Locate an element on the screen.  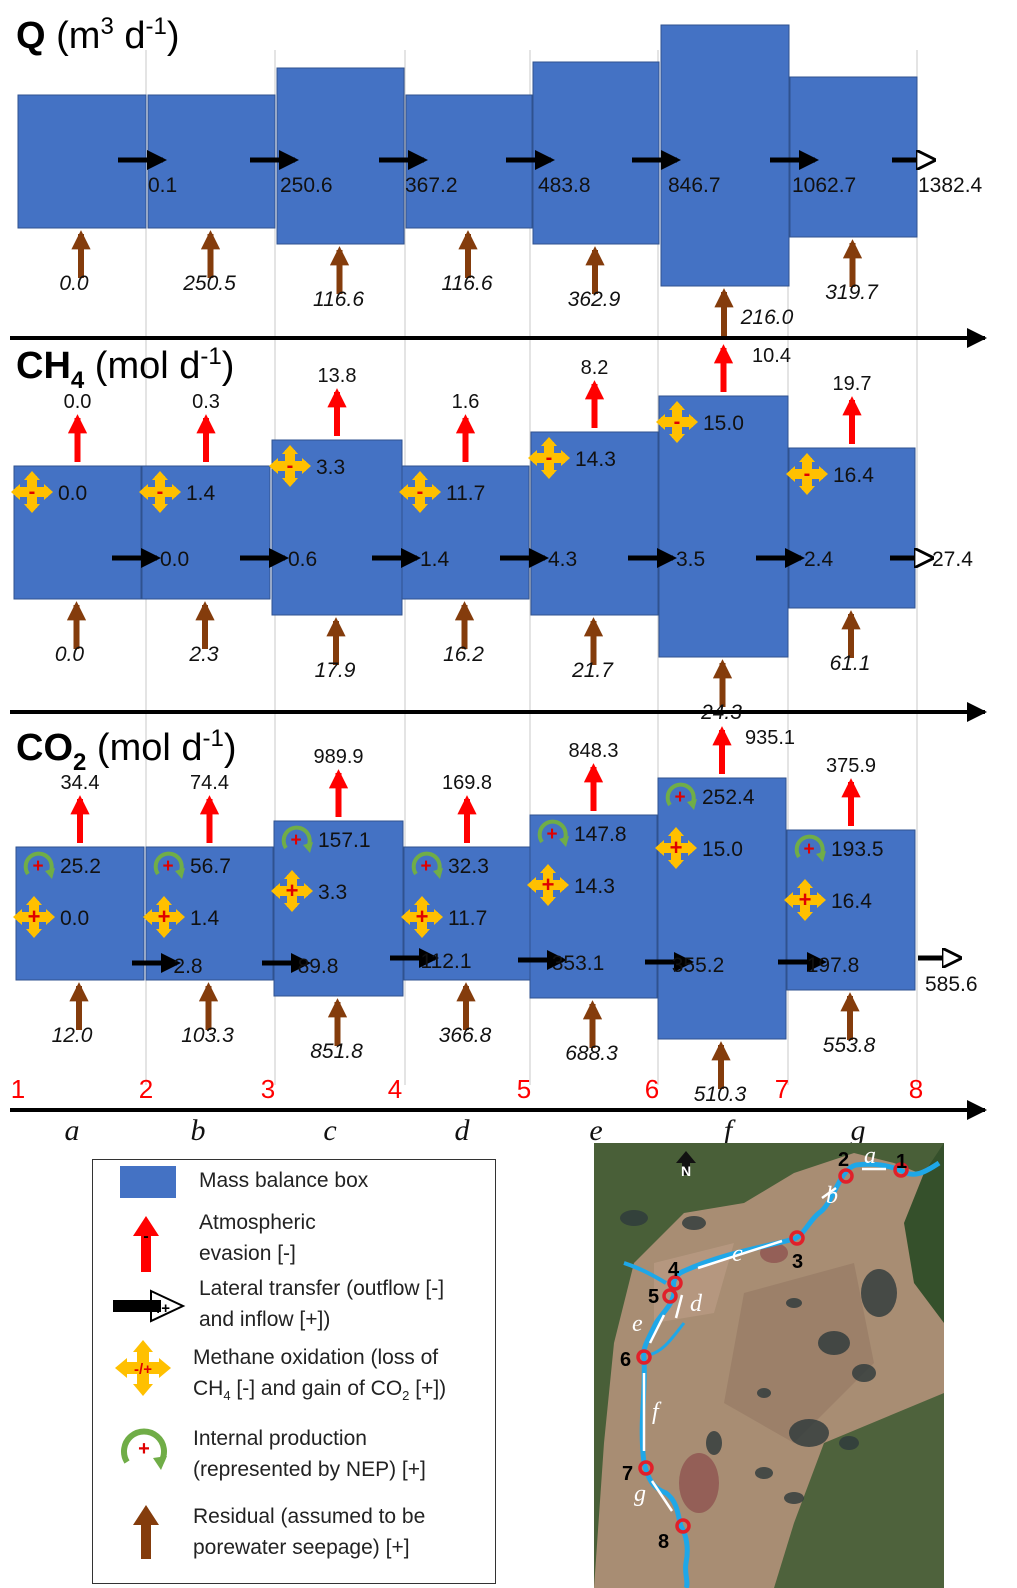
co2-oxidation-icon-7: + is located at coordinates (805, 900).